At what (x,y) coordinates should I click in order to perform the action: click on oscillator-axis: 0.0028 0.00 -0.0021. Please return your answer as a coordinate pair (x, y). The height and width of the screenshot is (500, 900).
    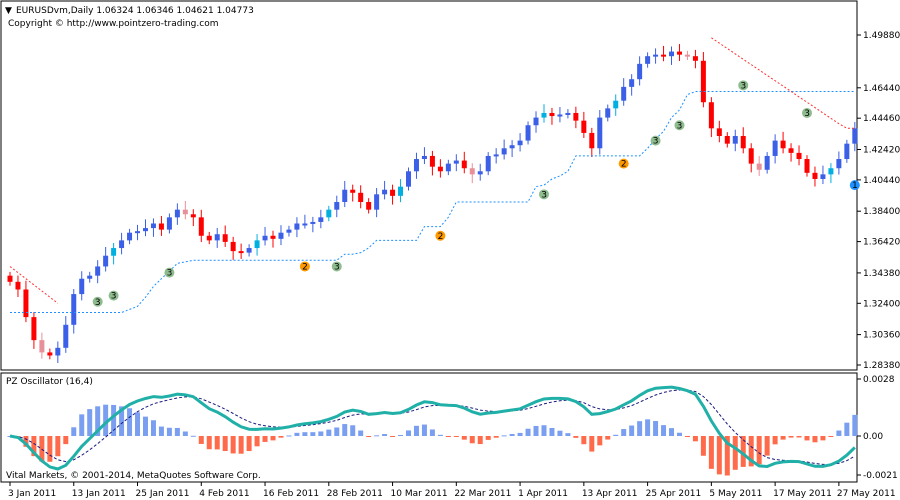
    Looking at the image, I should click on (877, 428).